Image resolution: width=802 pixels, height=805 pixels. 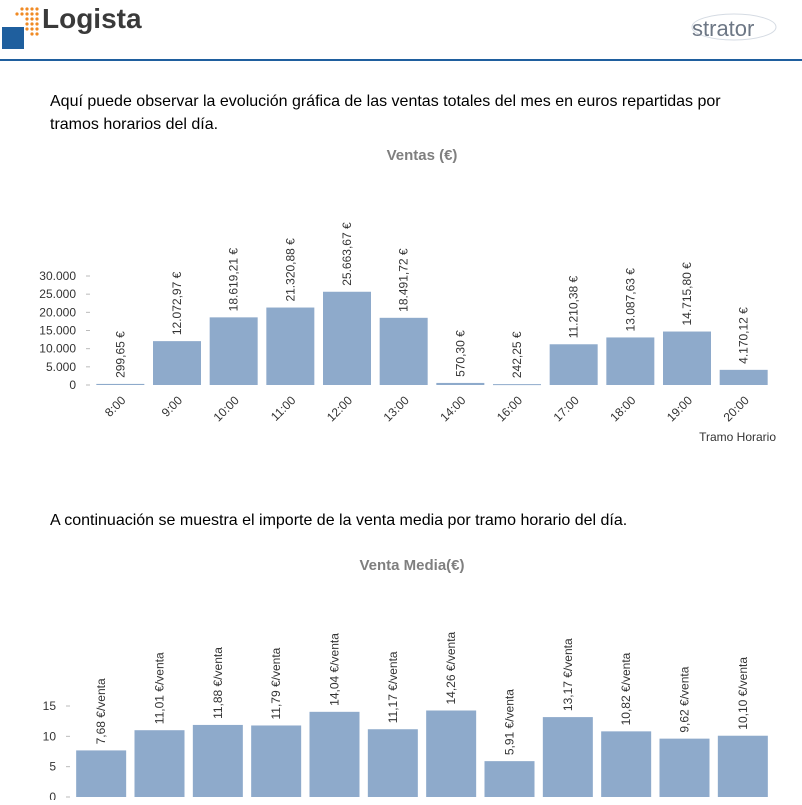 I want to click on brand-swoosh, so click(x=734, y=27).